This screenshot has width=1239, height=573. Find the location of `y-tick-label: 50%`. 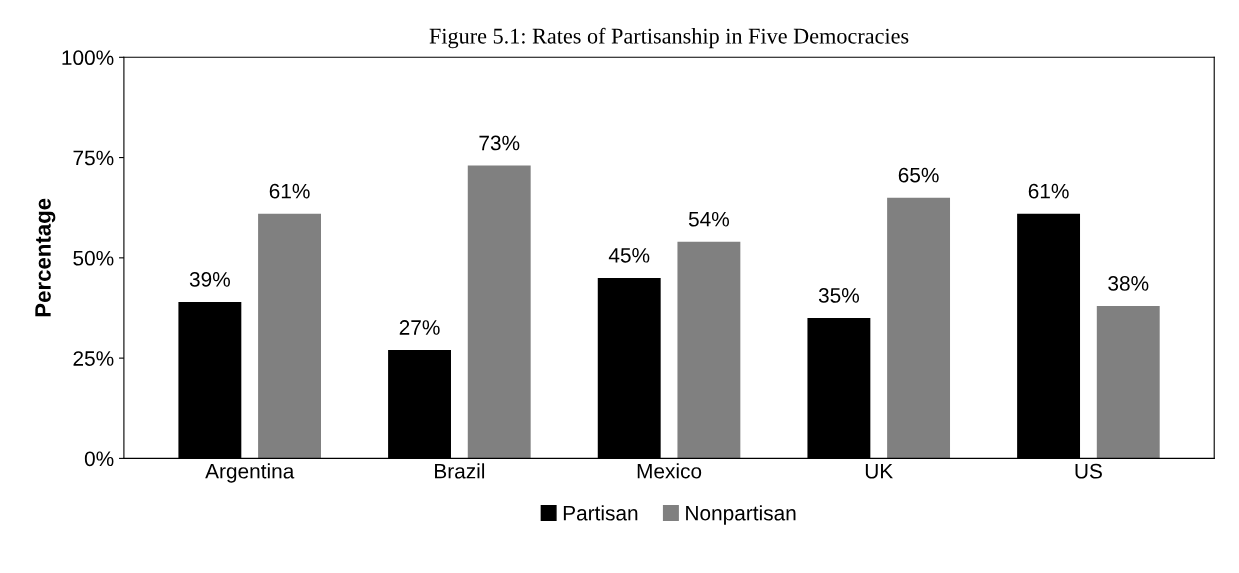

y-tick-label: 50% is located at coordinates (93, 258).